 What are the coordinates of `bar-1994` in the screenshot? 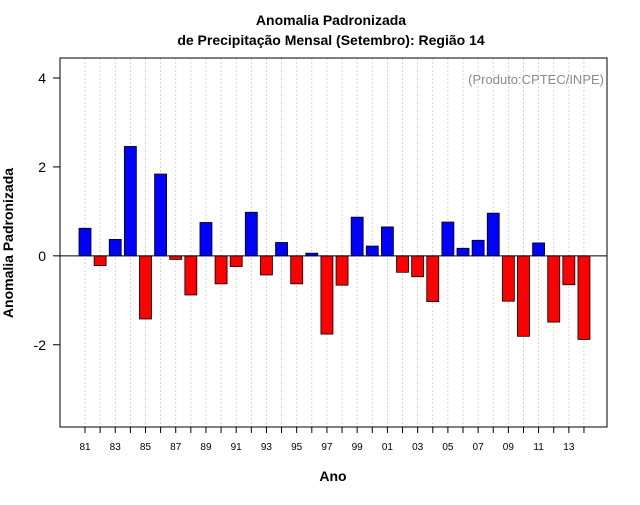 It's located at (281, 249).